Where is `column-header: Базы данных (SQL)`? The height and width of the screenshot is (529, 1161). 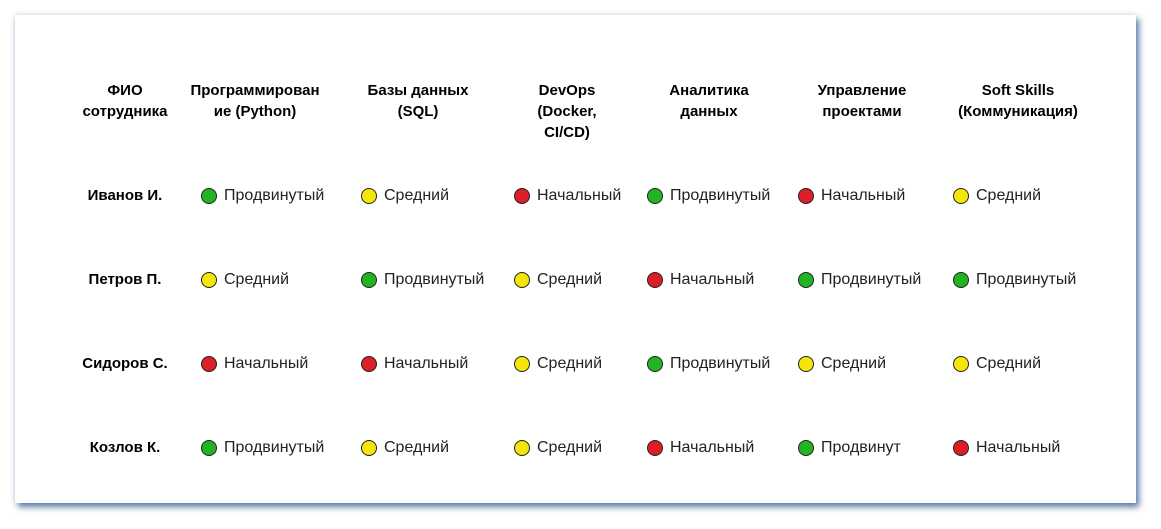 column-header: Базы данных (SQL) is located at coordinates (418, 101).